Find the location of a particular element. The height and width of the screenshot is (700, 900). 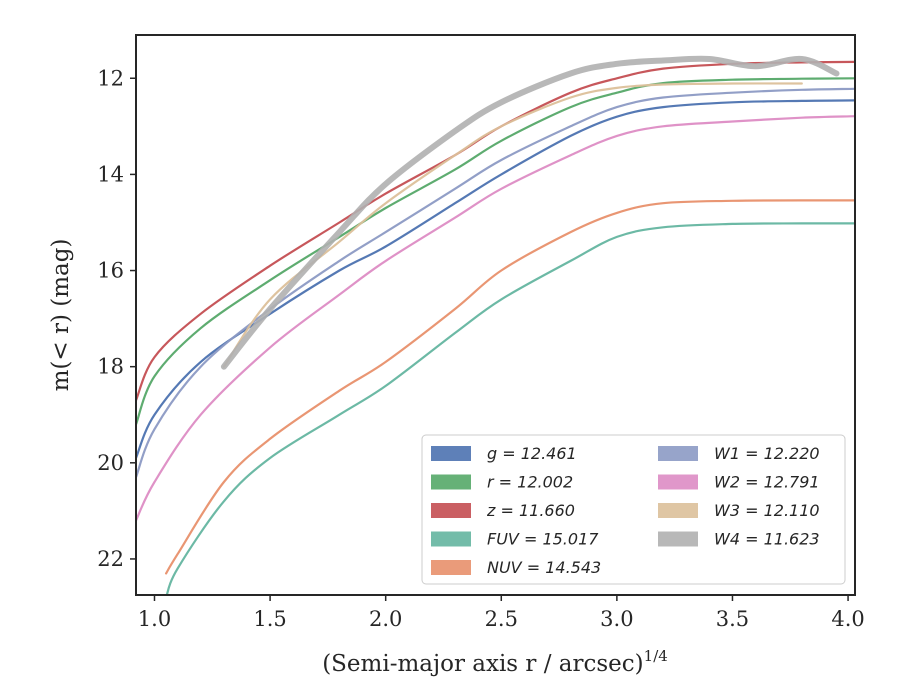

legend-swatch-w1 is located at coordinates (678, 453).